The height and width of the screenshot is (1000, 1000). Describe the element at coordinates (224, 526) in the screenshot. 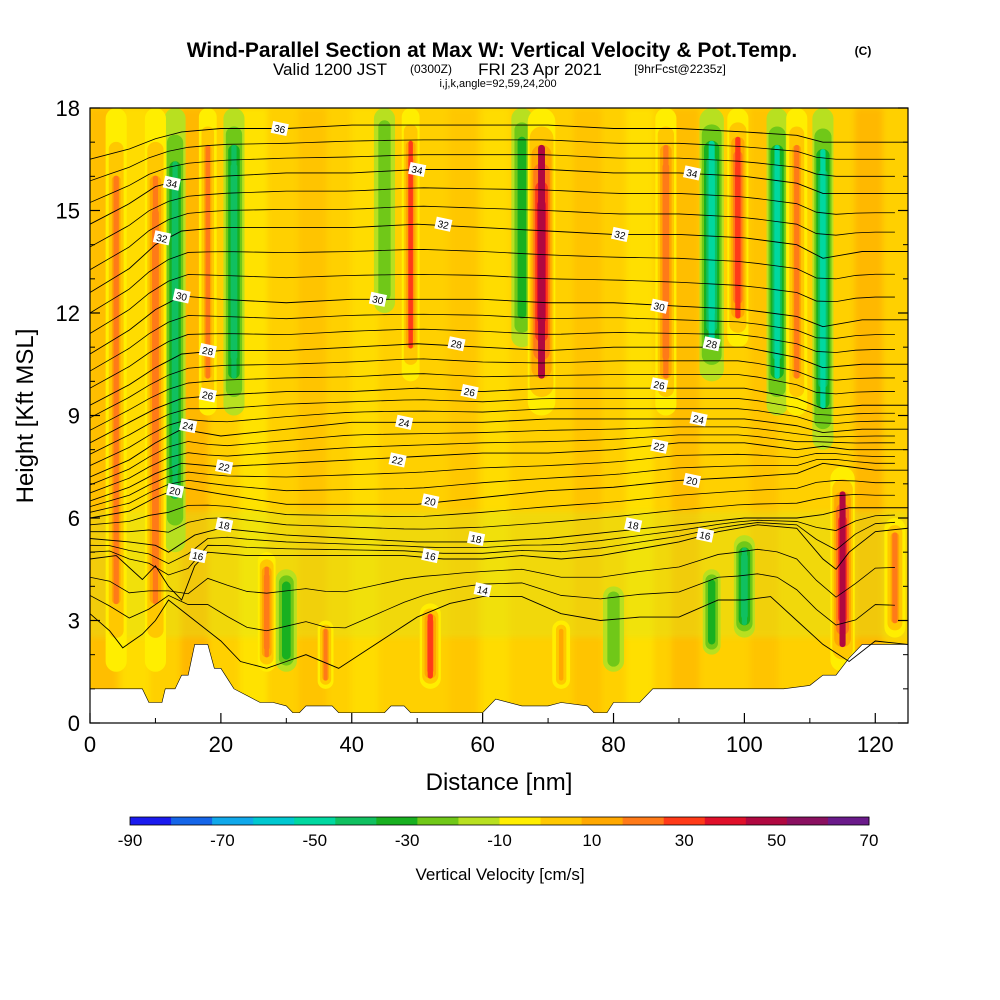

I see `contour-label-text: 18` at that location.